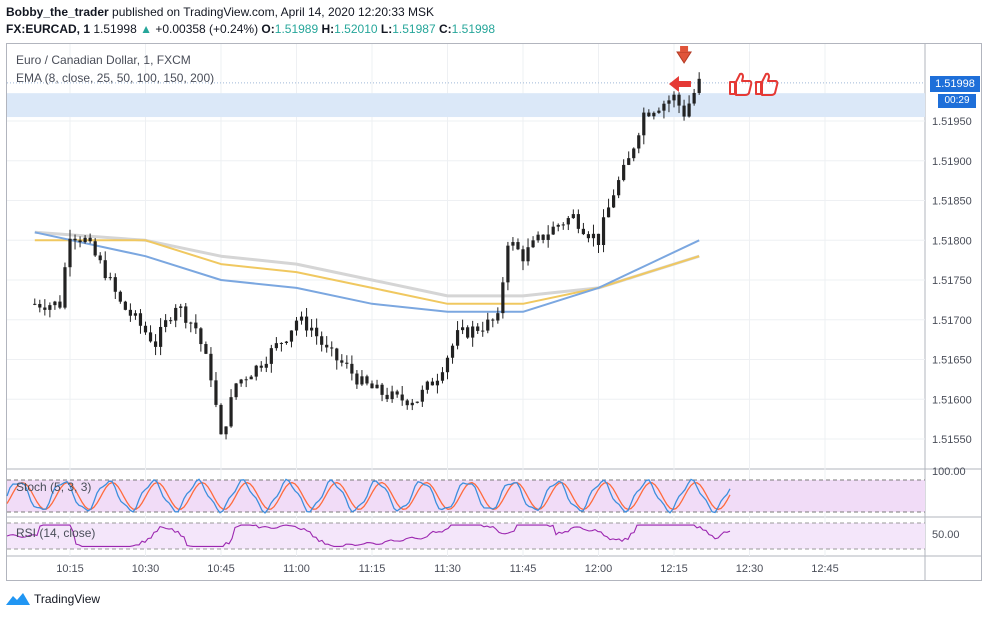 The height and width of the screenshot is (618, 988). Describe the element at coordinates (466, 105) in the screenshot. I see `resistance-zone` at that location.